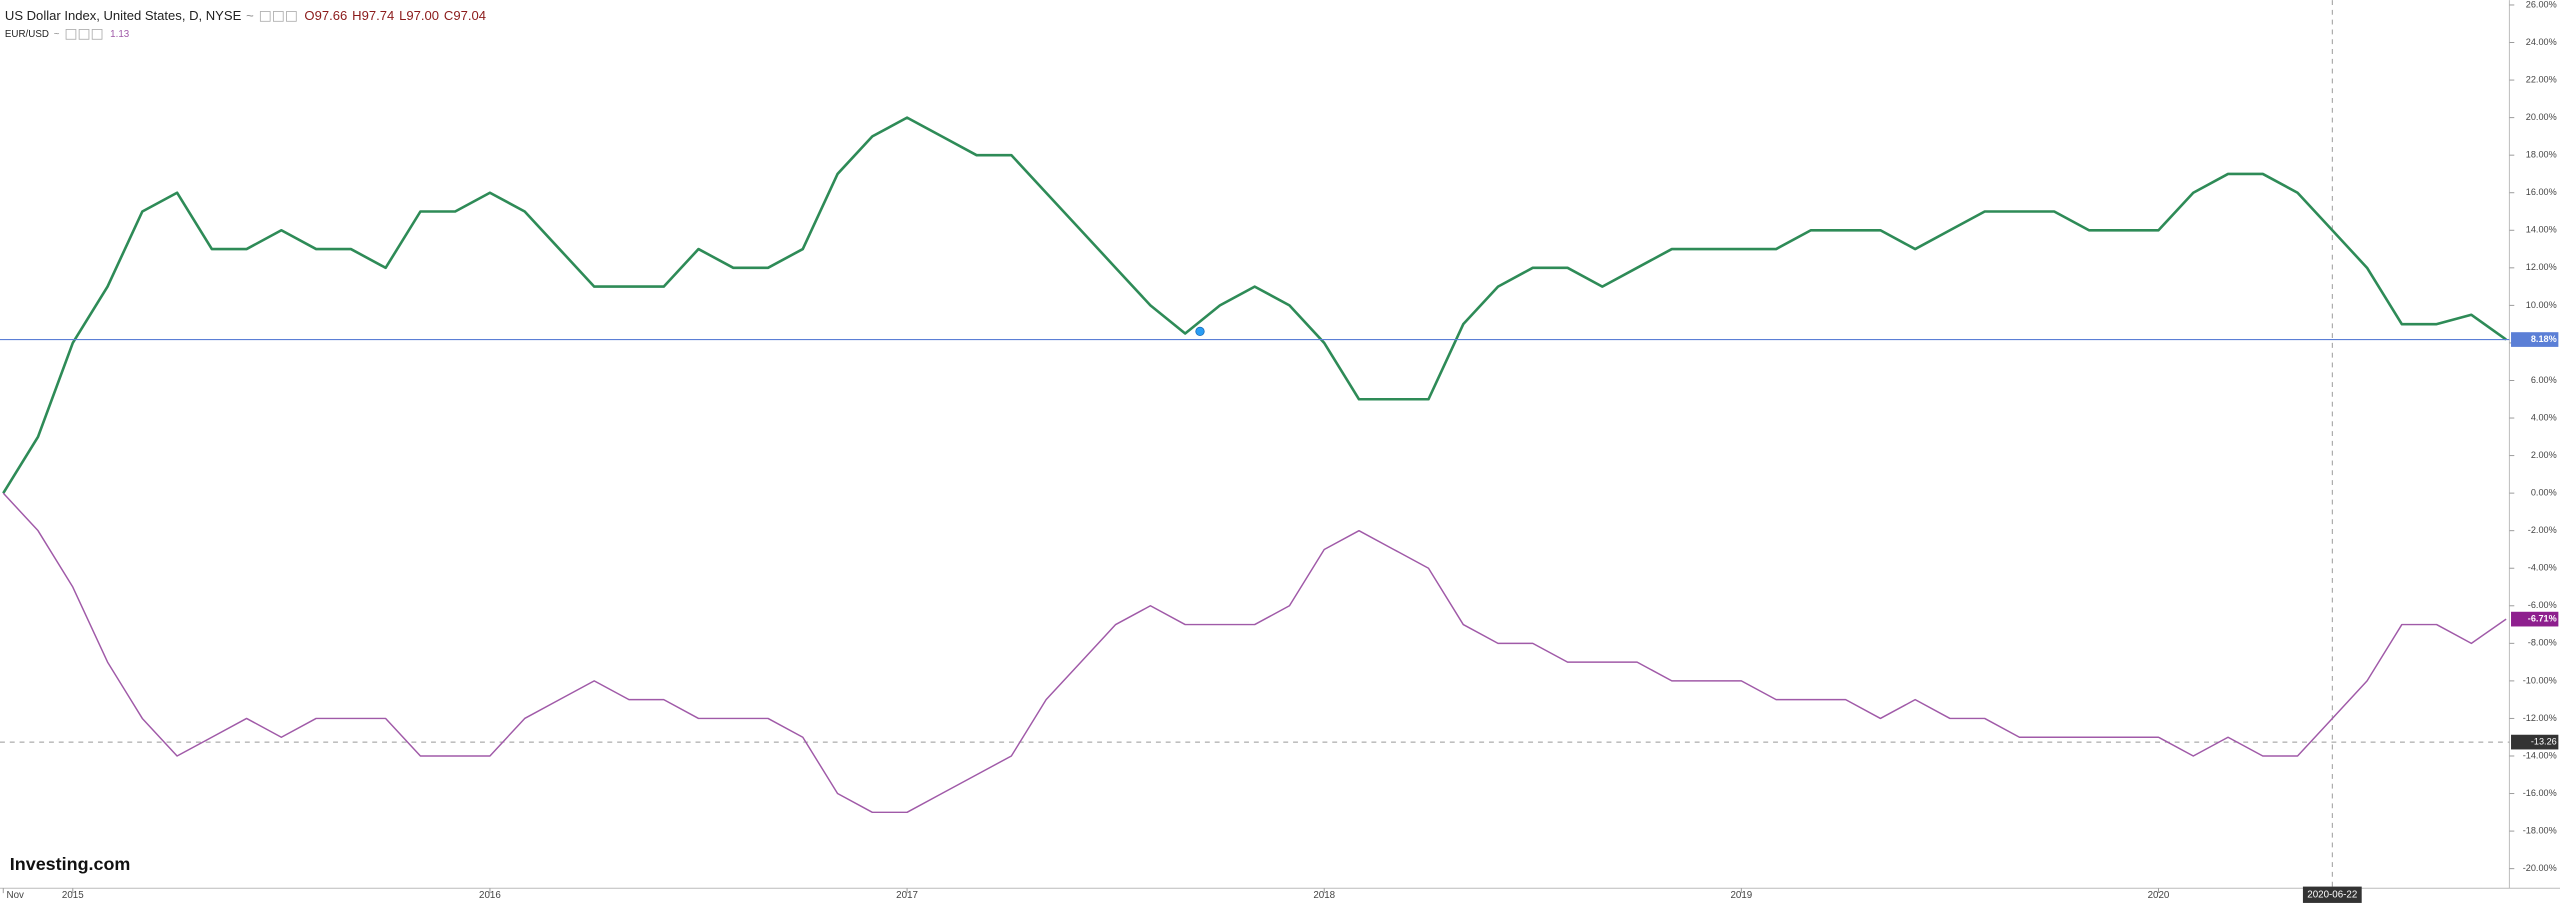  I want to click on x-tick-label: Nov, so click(16, 895).